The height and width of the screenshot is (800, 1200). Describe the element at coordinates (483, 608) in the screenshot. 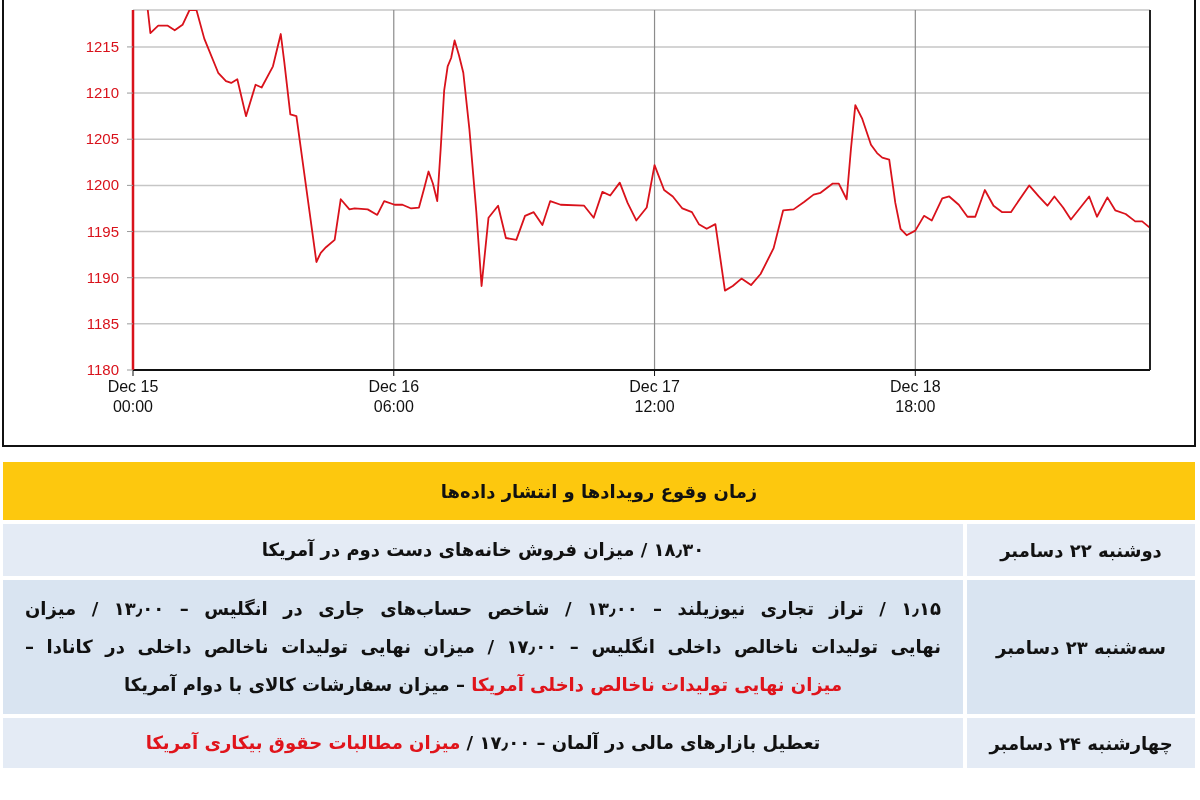

I see `text: ۱٫۱۵ / تراز تجاری نیوزیلند – ۱۳٫۰۰ / شاخص حساب‌های جاری در انگلیس – ۱۳٫۰۰ / میزان` at that location.